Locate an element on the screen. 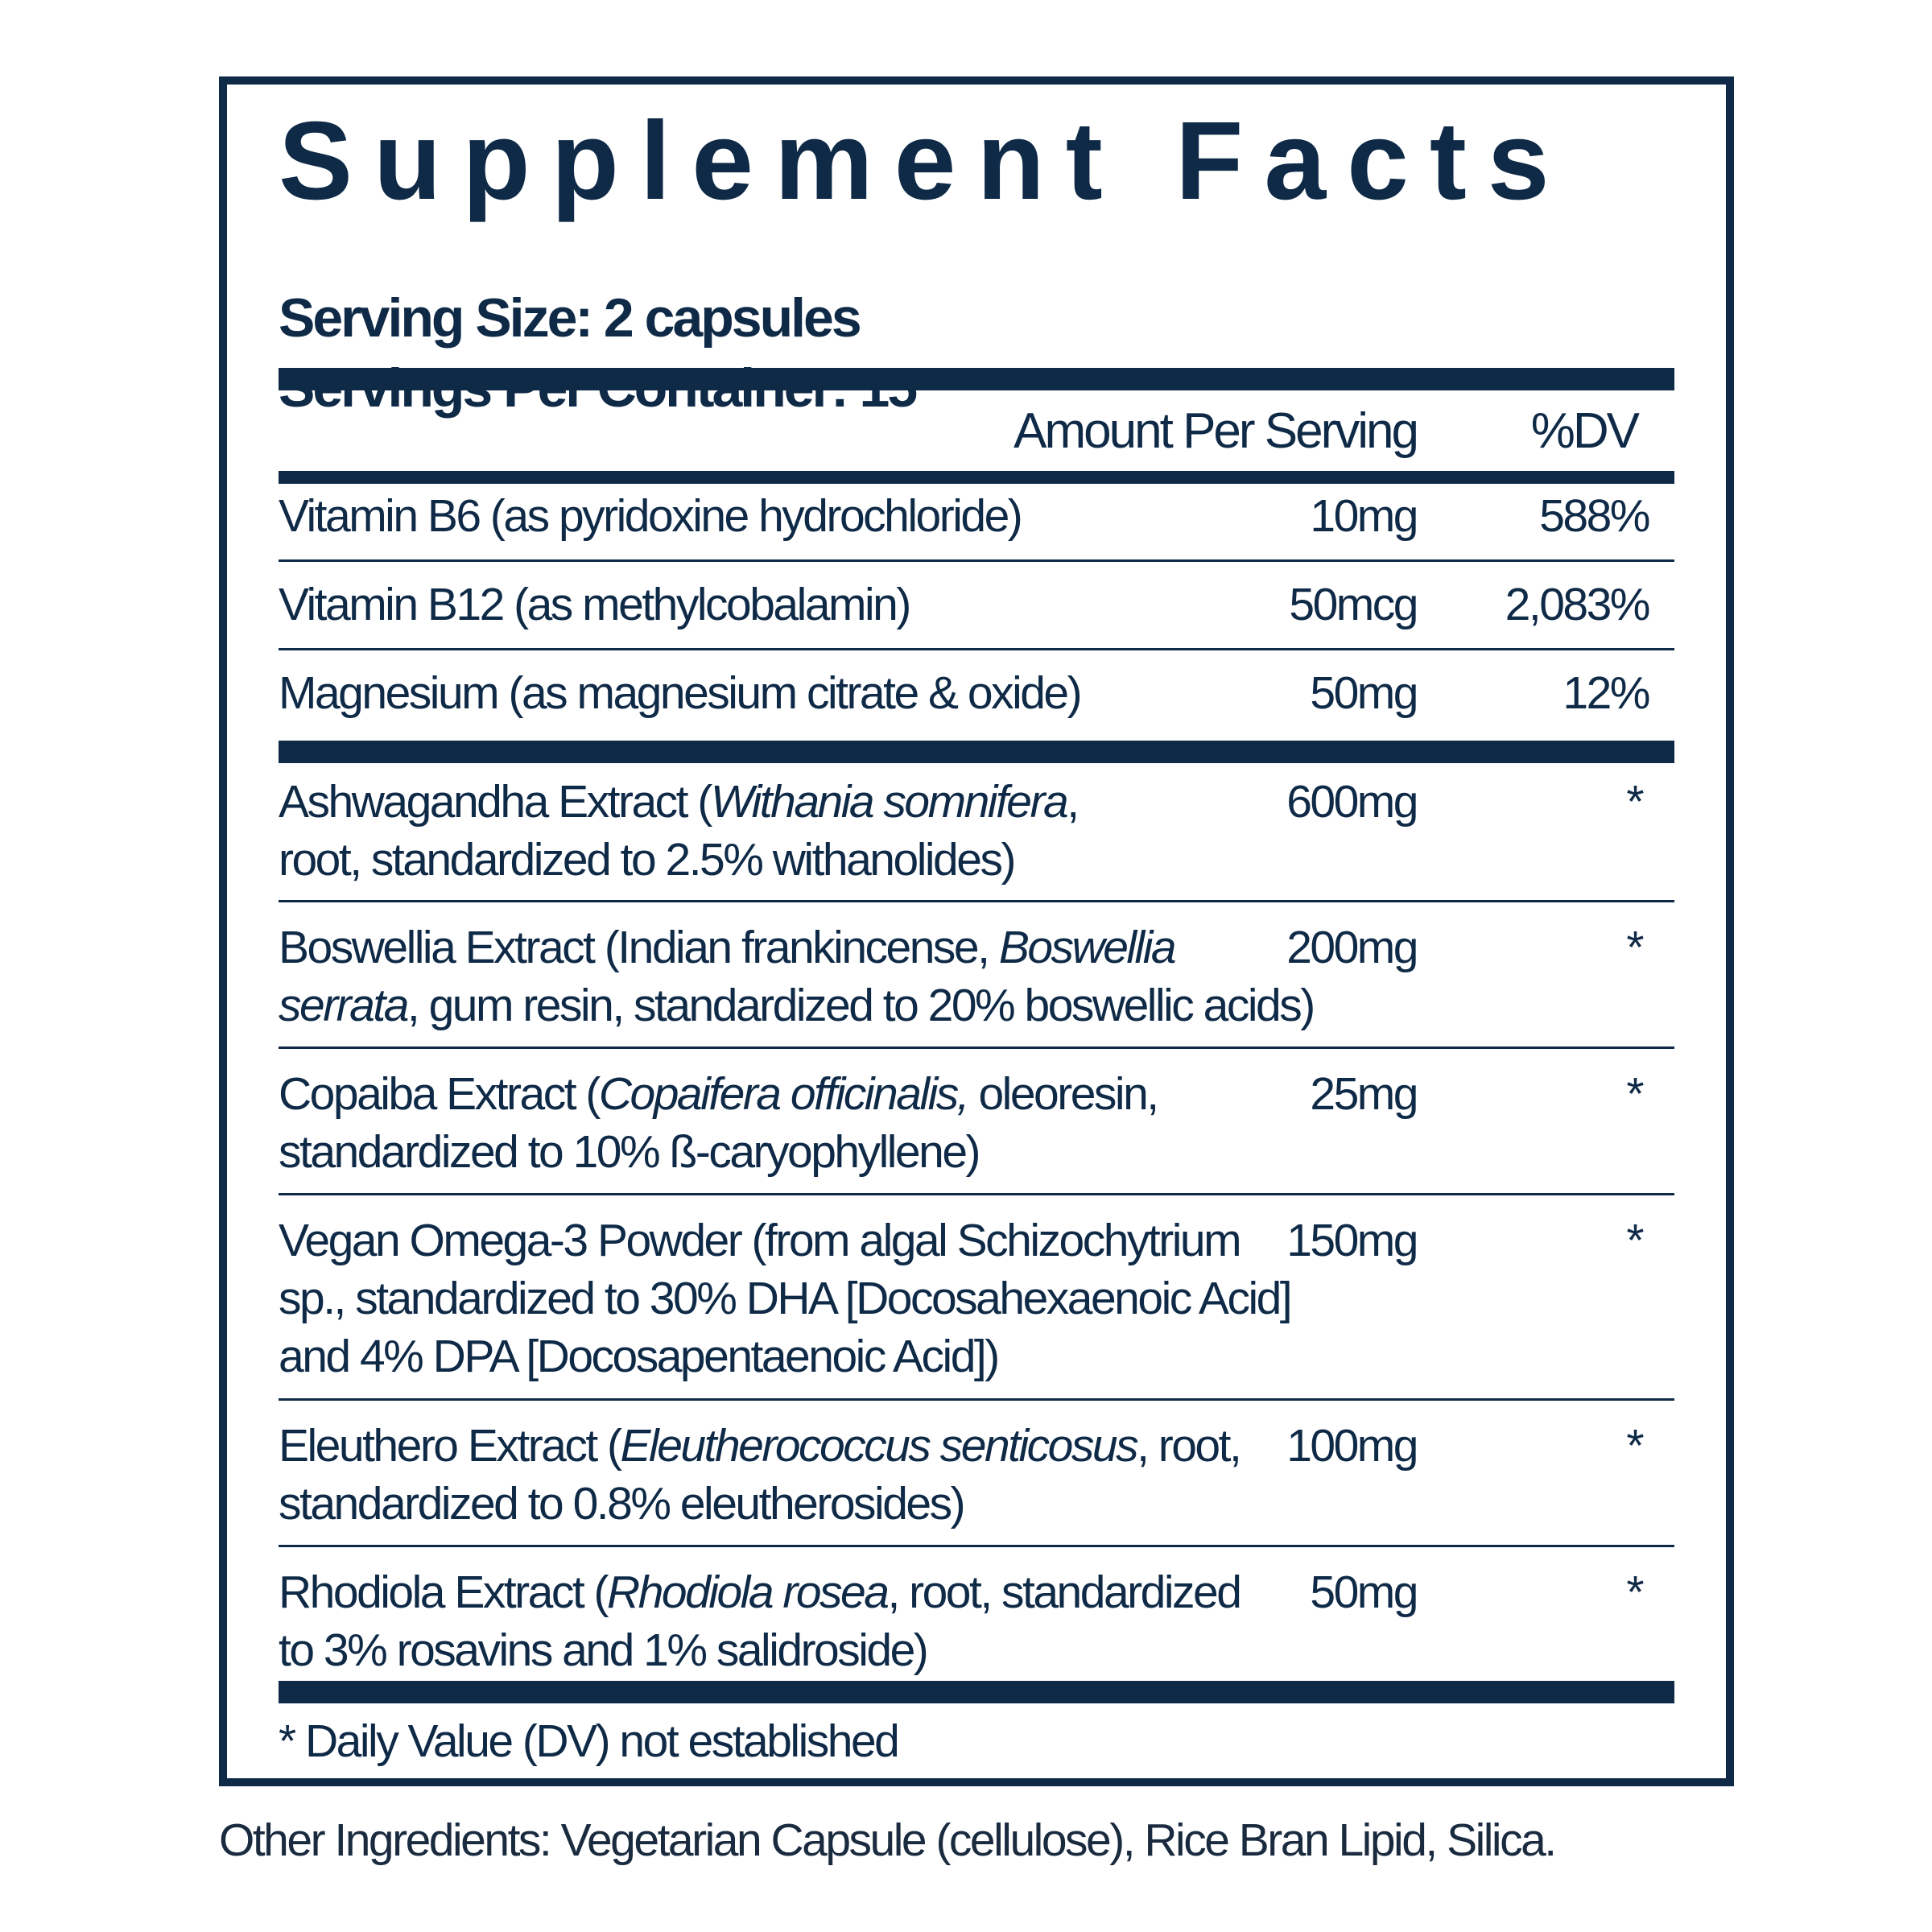  nutrient-amount: 50mg is located at coordinates (1364, 693).